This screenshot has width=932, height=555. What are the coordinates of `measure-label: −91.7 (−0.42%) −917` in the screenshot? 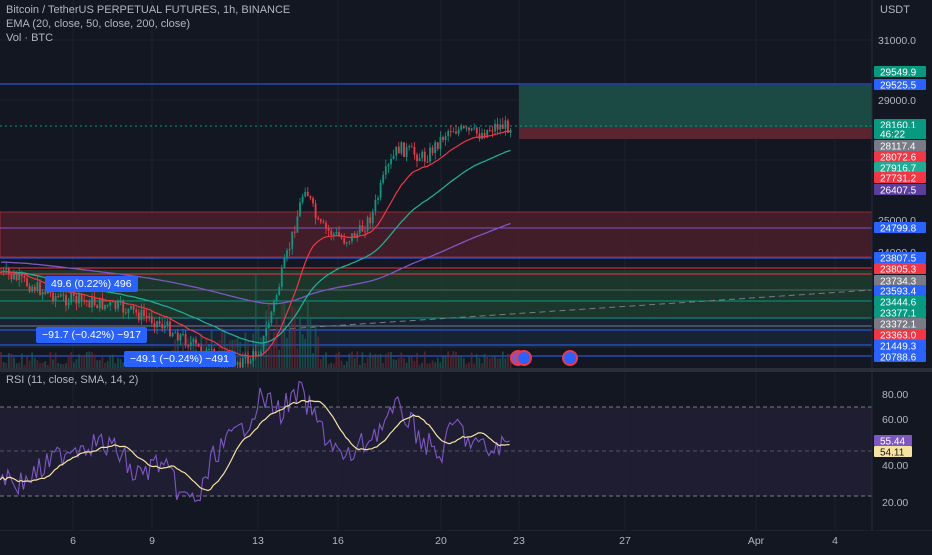 It's located at (91, 335).